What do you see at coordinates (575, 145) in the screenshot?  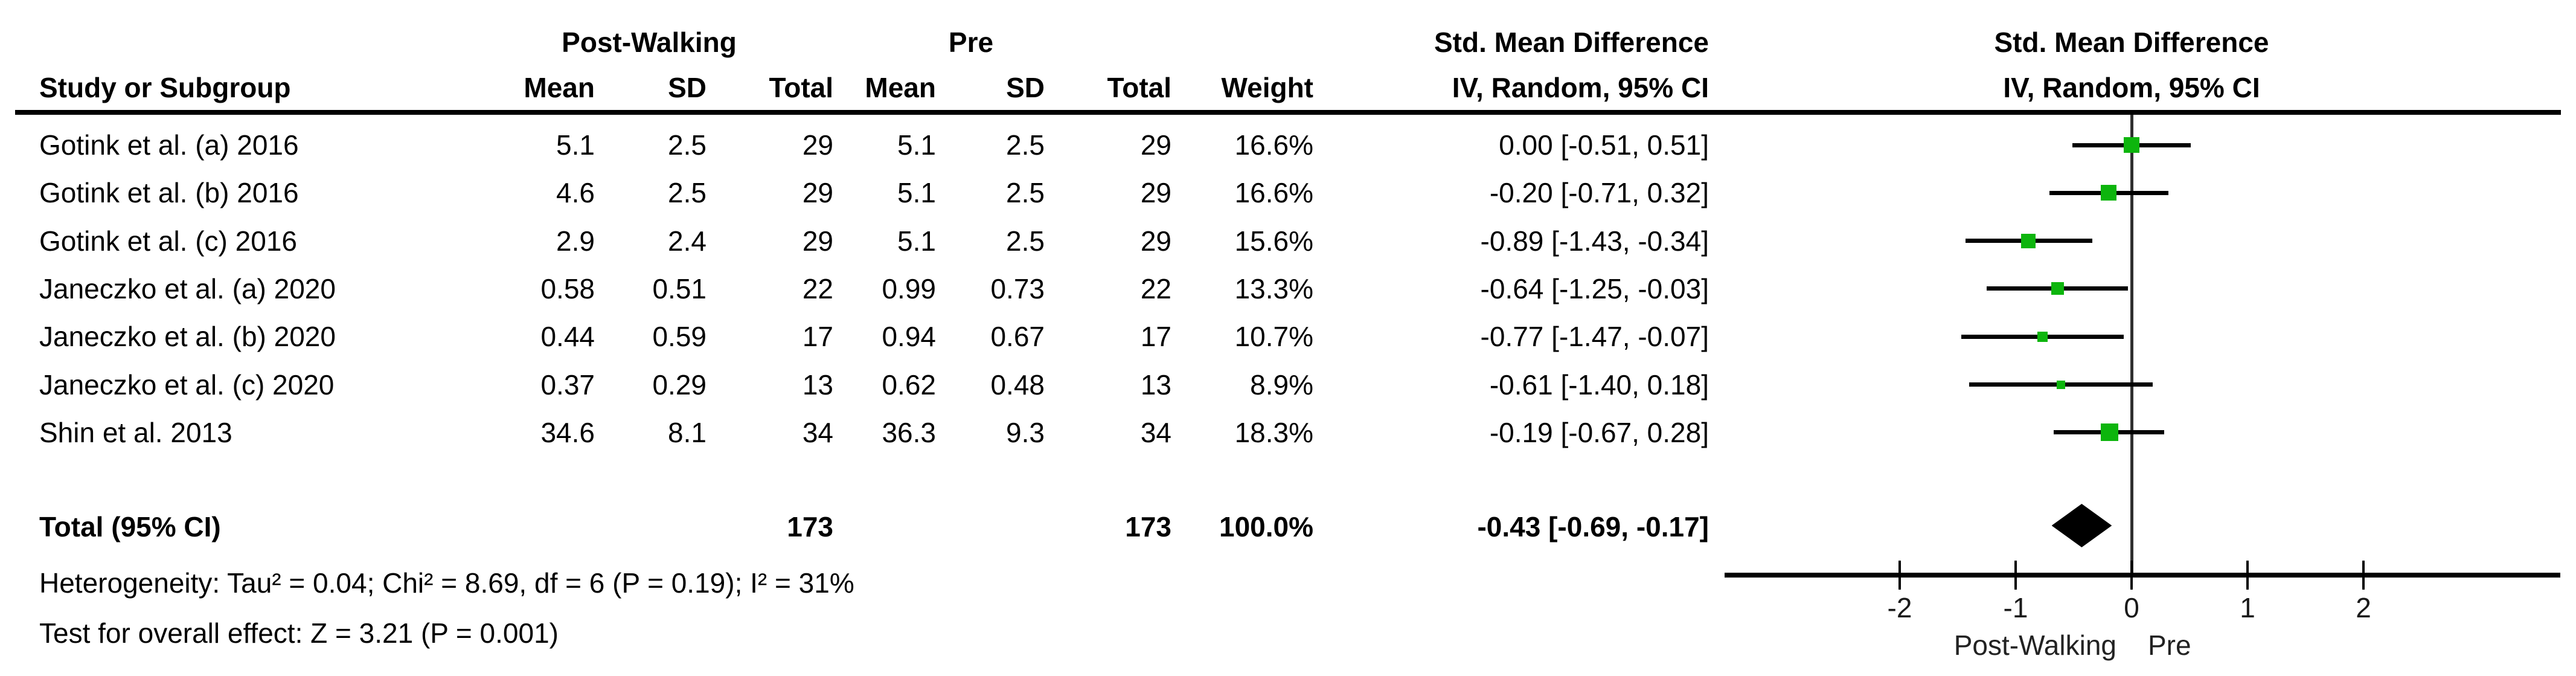 I see `post-mean: 5.1` at bounding box center [575, 145].